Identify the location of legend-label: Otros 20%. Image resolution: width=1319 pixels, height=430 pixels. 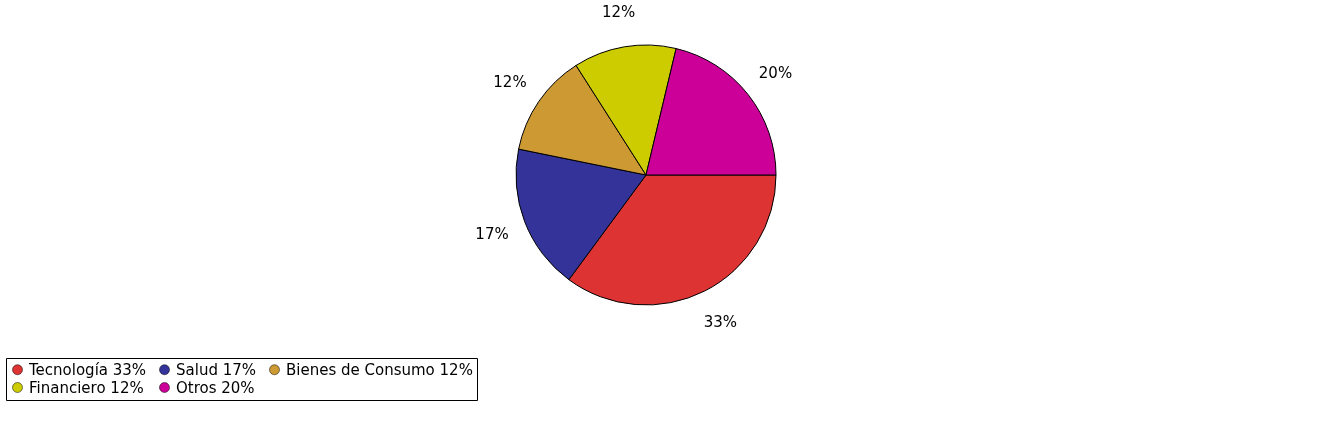
(215, 387).